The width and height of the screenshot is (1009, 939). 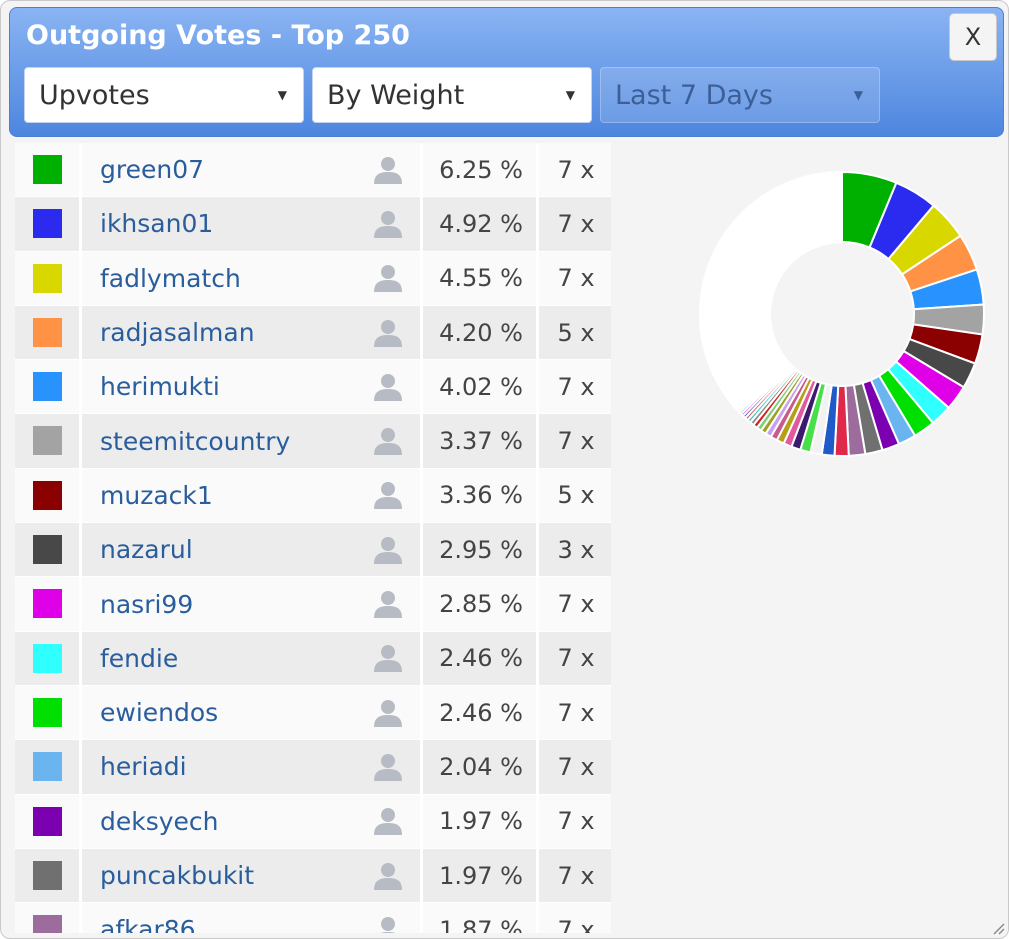 What do you see at coordinates (481, 386) in the screenshot?
I see `vote-weight-percent: 4.02 %` at bounding box center [481, 386].